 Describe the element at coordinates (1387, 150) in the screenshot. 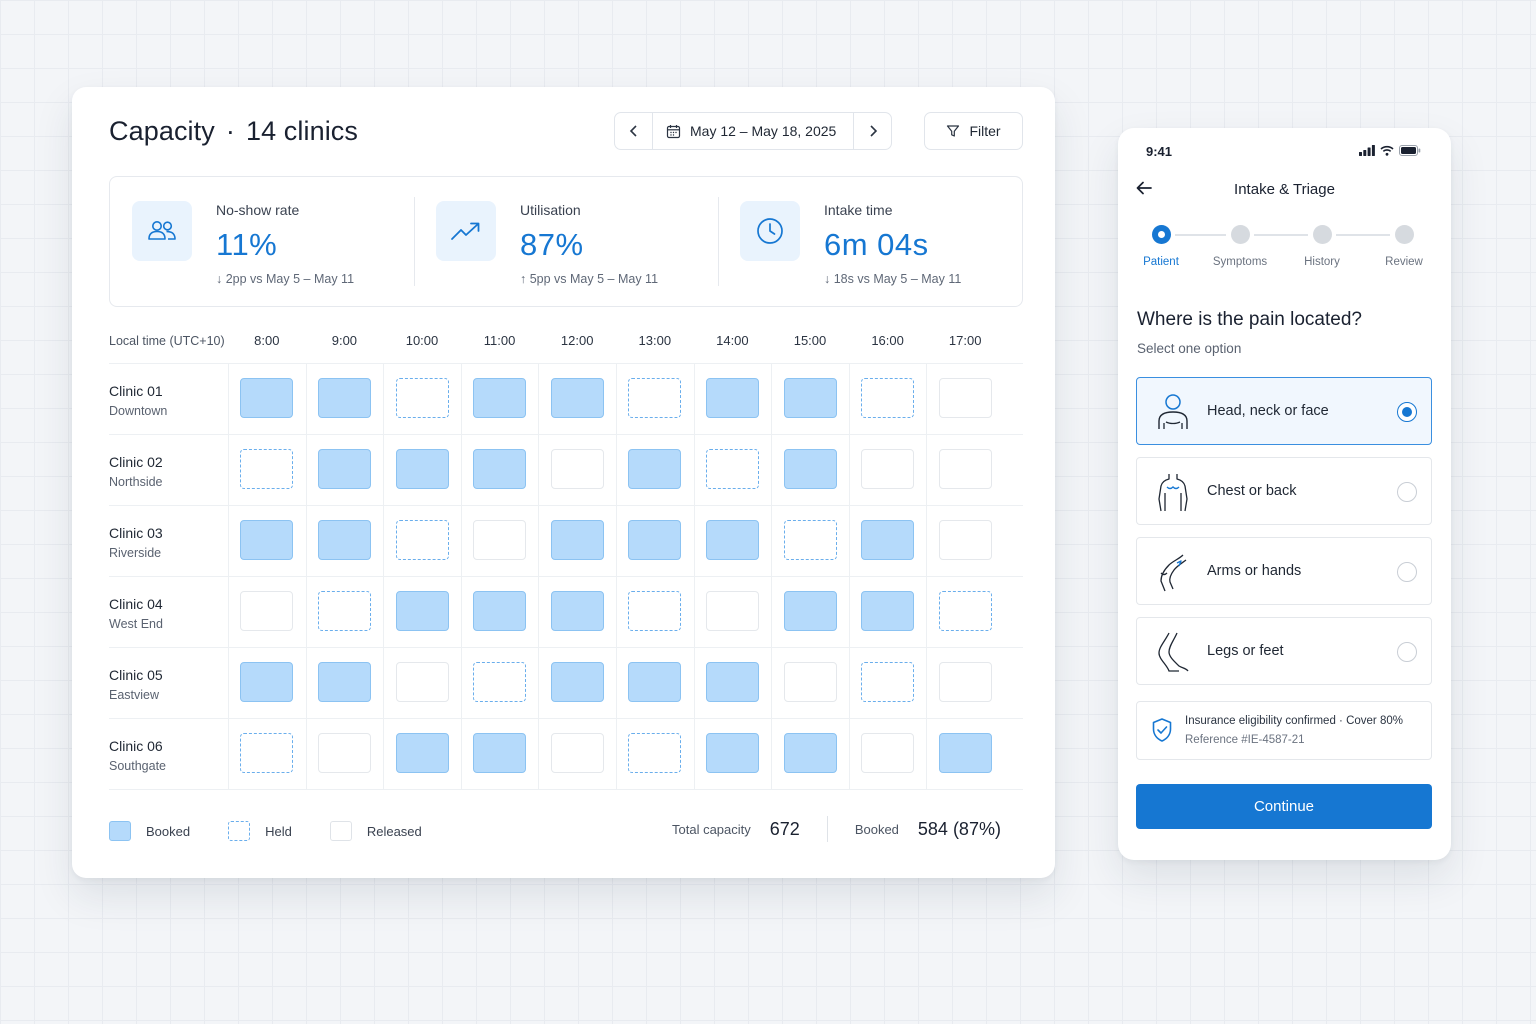

I see `wifi-icon` at that location.